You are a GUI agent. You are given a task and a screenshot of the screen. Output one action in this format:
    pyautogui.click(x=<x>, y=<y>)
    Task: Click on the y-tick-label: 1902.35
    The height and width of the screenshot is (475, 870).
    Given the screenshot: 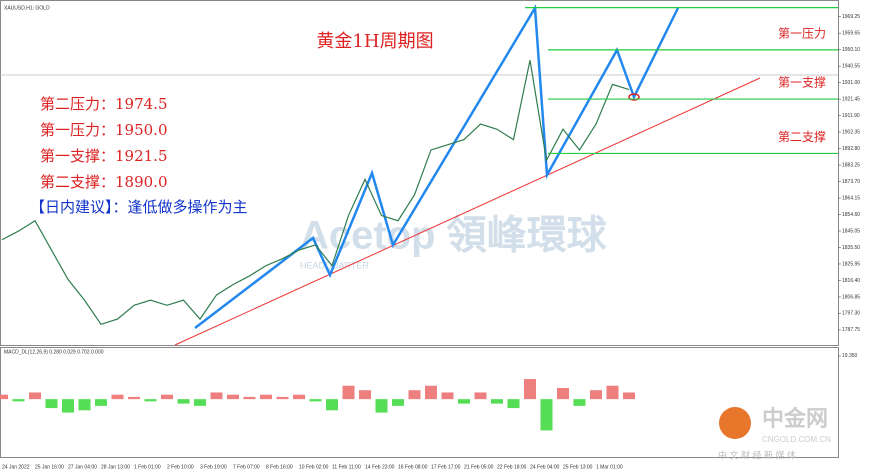 What is the action you would take?
    pyautogui.click(x=851, y=132)
    